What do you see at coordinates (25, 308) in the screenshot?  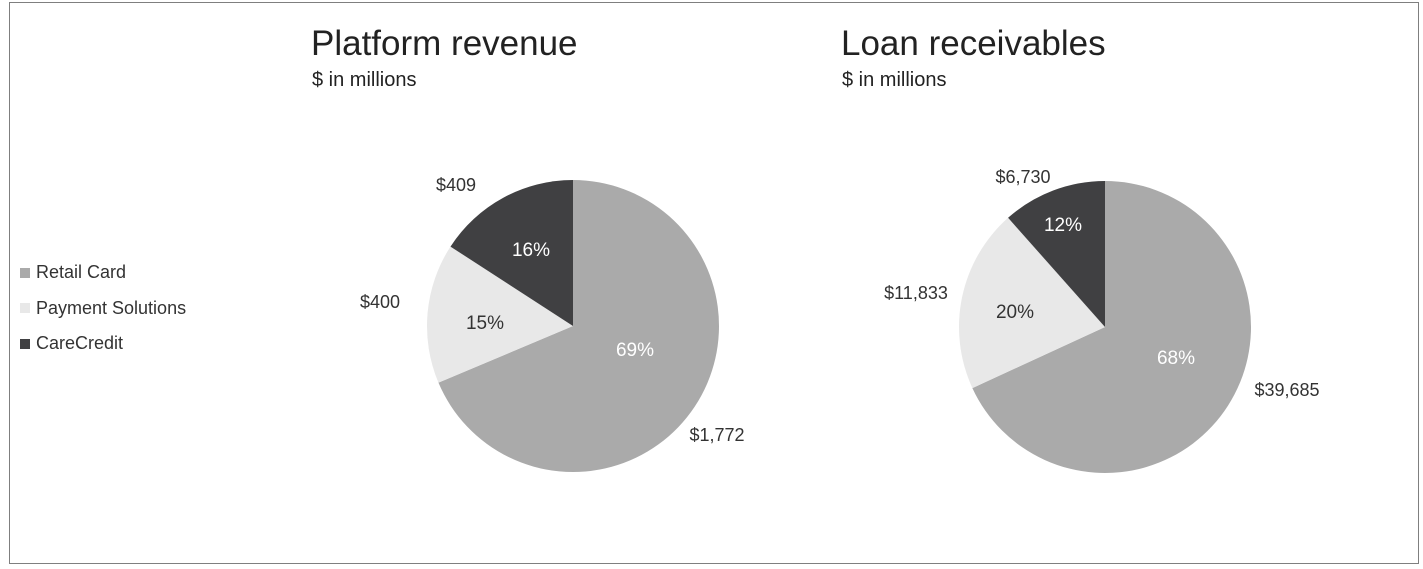 I see `legend-swatch-payment-solutions` at bounding box center [25, 308].